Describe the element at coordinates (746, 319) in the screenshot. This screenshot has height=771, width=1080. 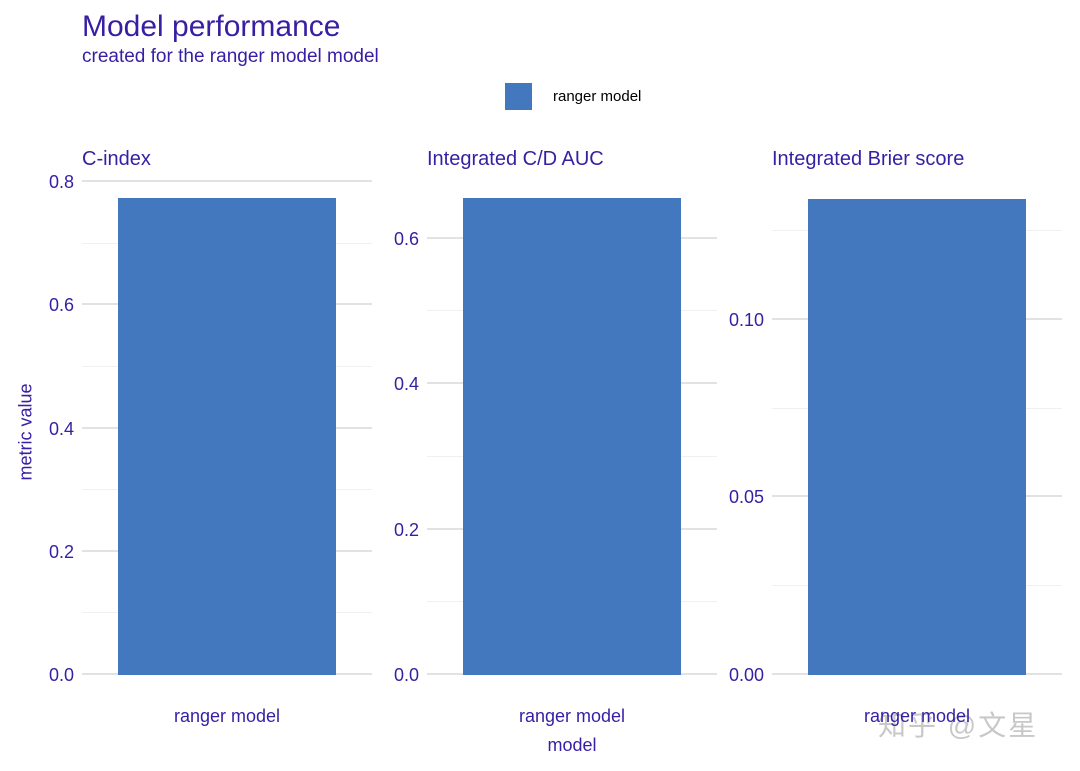
I see `y-tick-label: 0.10` at that location.